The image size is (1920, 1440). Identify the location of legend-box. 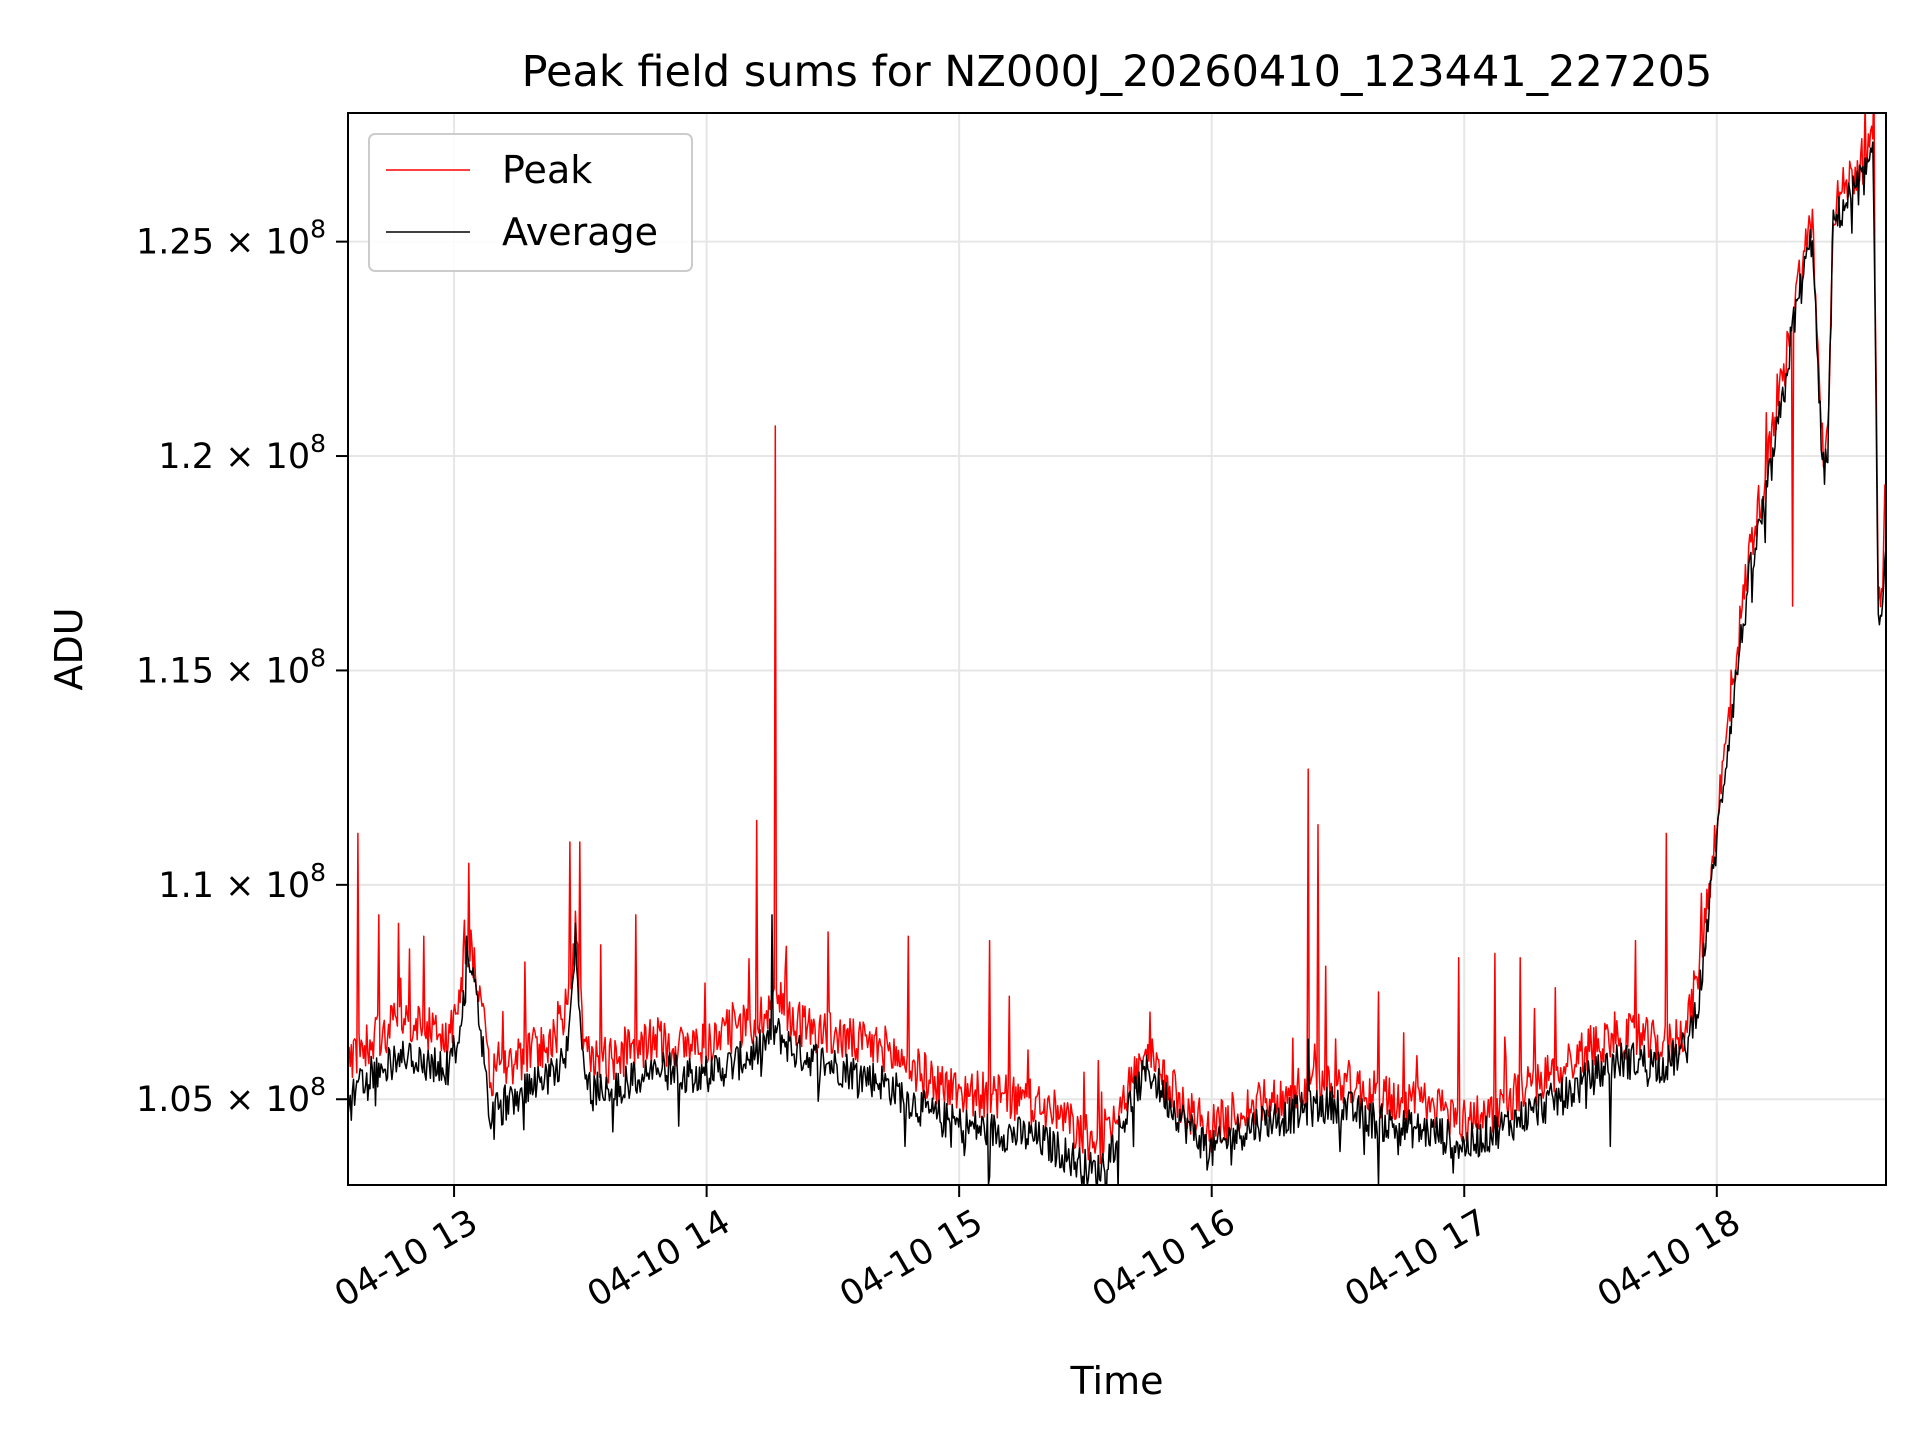
(530, 202).